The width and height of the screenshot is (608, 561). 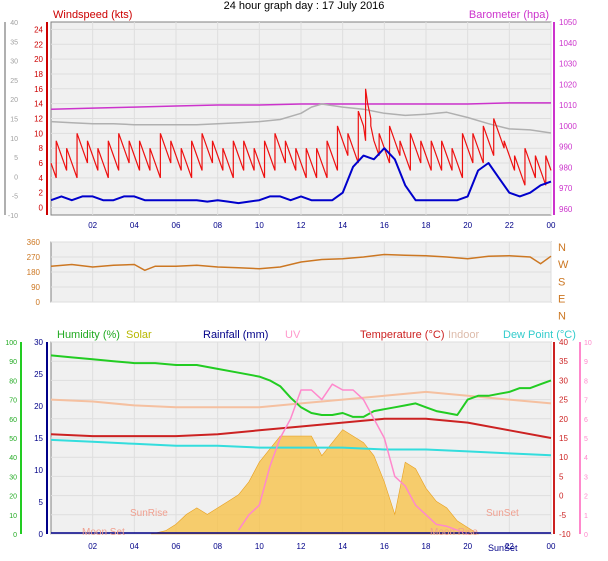 I want to click on baro-tick: 1050, so click(x=568, y=22).